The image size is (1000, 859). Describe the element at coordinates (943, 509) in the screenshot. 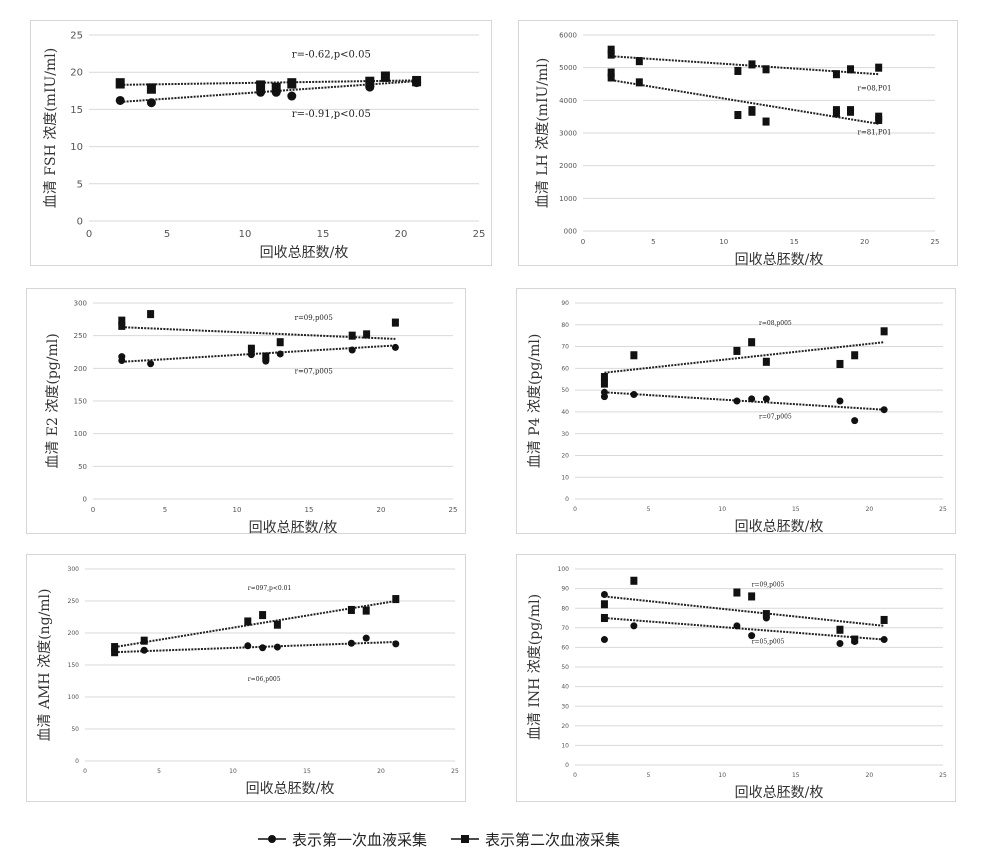

I see `p4-x-tick-label: 25` at that location.